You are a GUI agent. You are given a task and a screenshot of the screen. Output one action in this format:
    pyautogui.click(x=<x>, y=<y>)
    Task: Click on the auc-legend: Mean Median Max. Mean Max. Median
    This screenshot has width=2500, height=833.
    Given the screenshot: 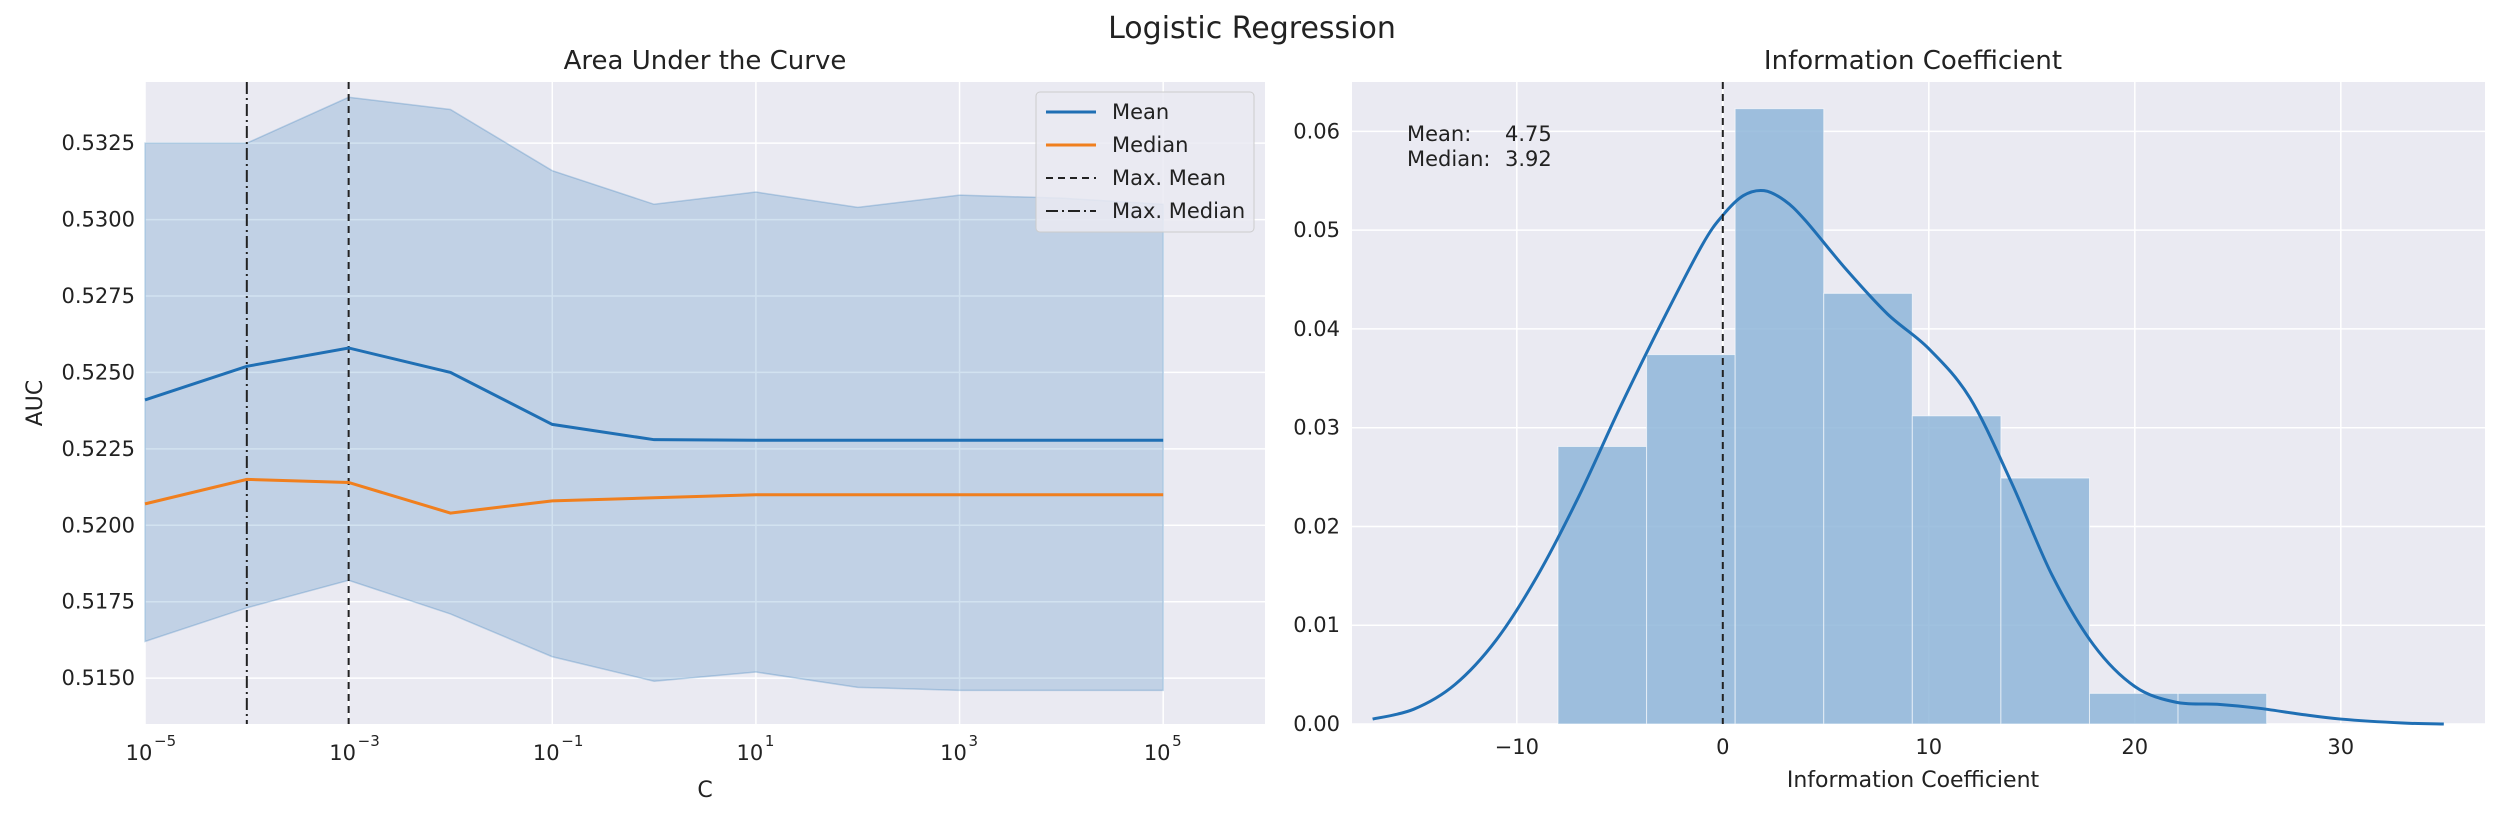 What is the action you would take?
    pyautogui.click(x=1145, y=162)
    